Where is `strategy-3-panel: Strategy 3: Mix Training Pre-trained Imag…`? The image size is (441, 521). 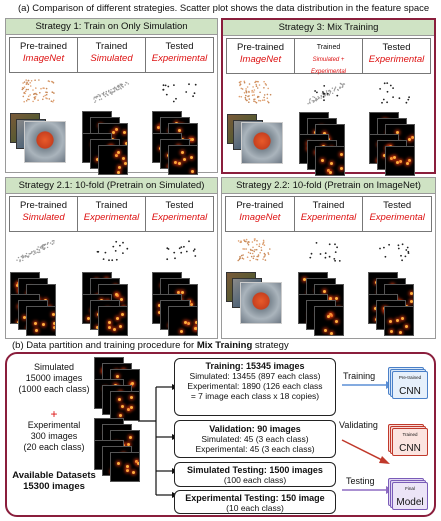
strategy-3-panel: Strategy 3: Mix Training Pre-trained Imag… is located at coordinates (328, 97).